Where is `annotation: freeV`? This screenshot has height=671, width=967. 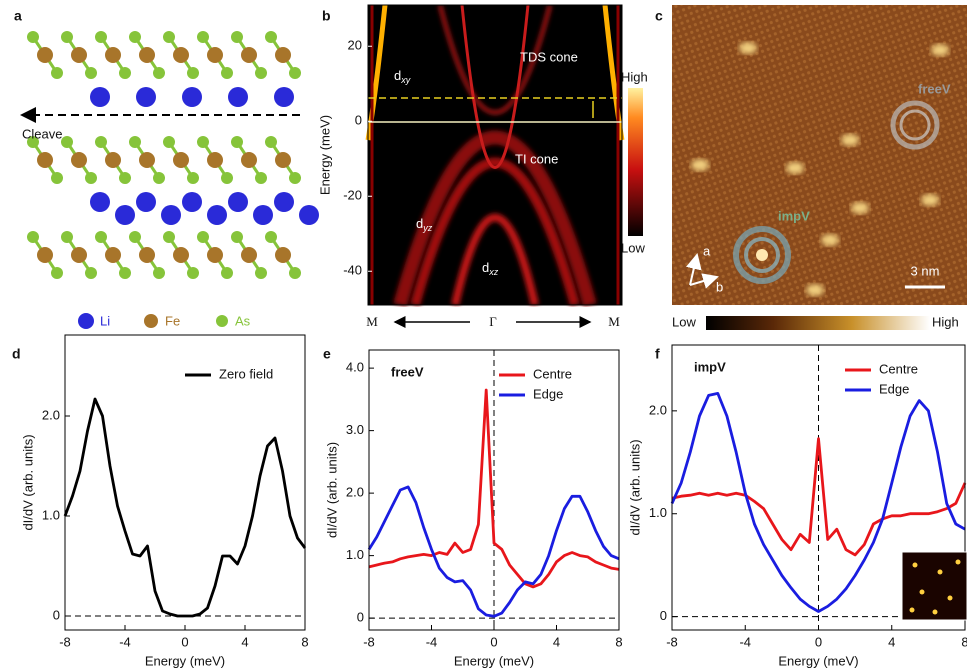
annotation: freeV is located at coordinates (407, 371).